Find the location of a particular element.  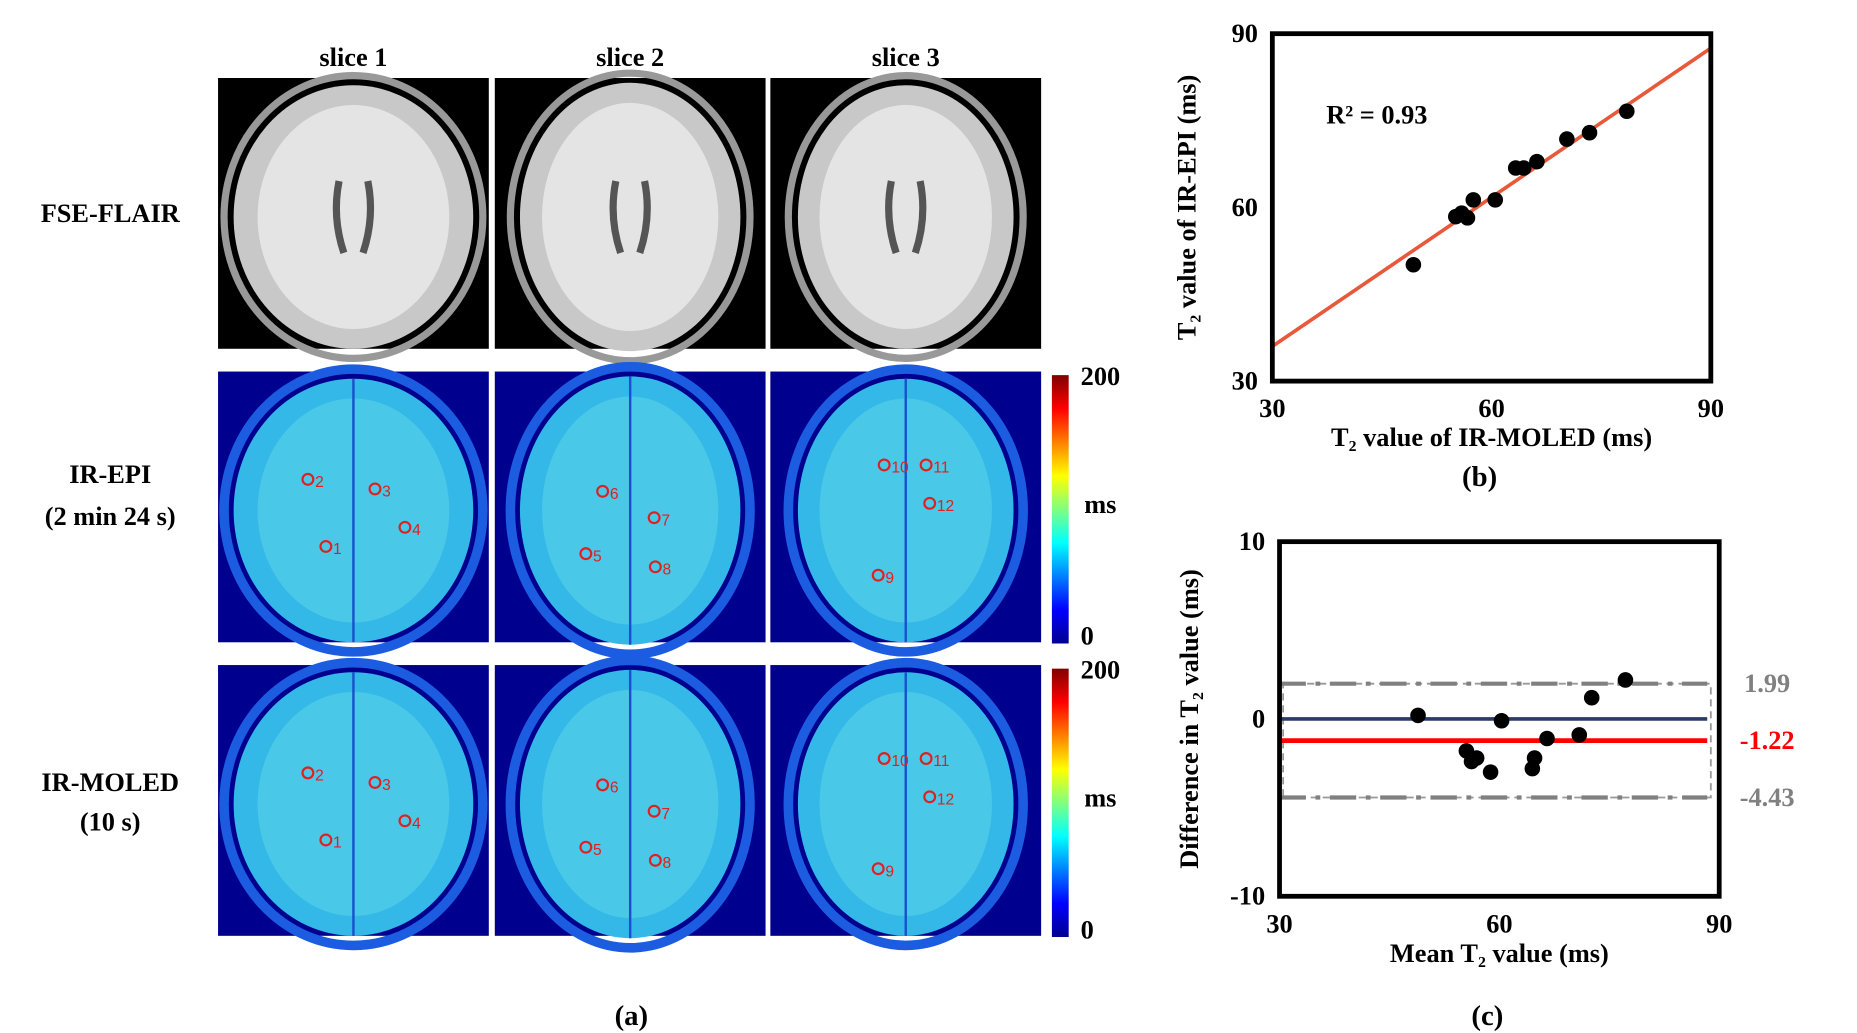

row-label: (2 min 24 s) is located at coordinates (110, 516).